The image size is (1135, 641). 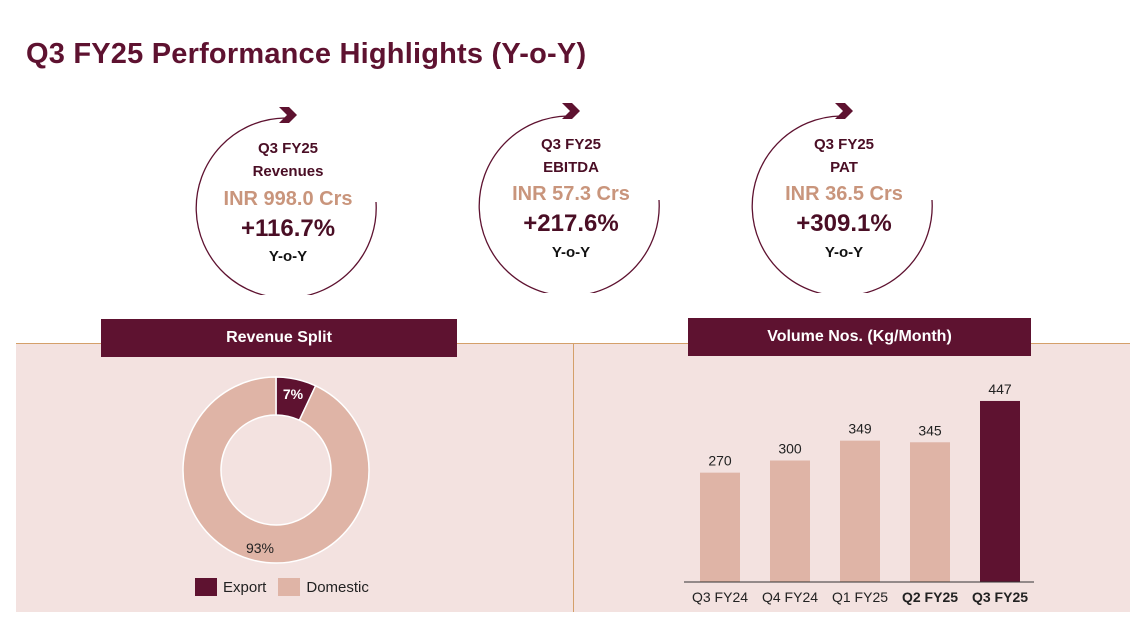 I want to click on legend-item-domestic: Domestic, so click(x=323, y=587).